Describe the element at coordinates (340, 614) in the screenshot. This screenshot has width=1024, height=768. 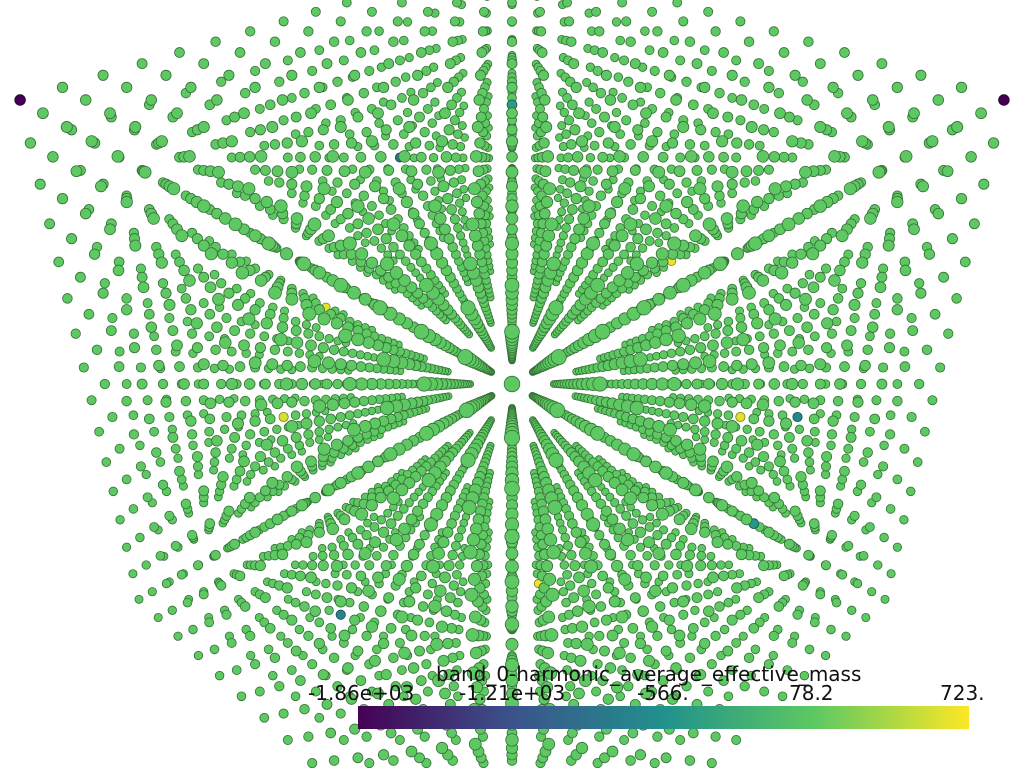
I see `data-point-outlier` at that location.